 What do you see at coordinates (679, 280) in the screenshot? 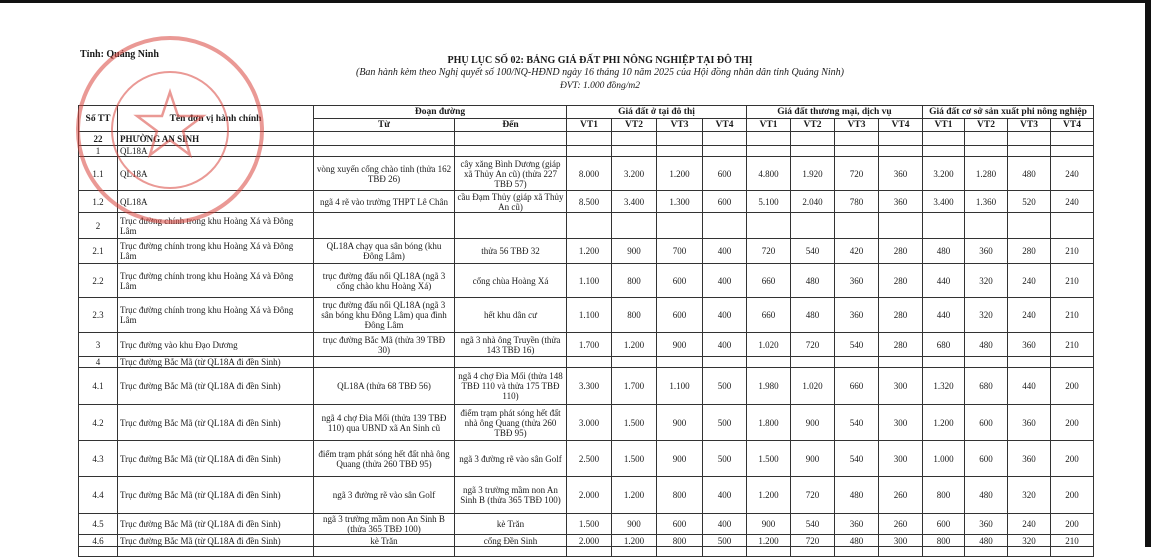
I see `price-o-vt3: 600` at bounding box center [679, 280].